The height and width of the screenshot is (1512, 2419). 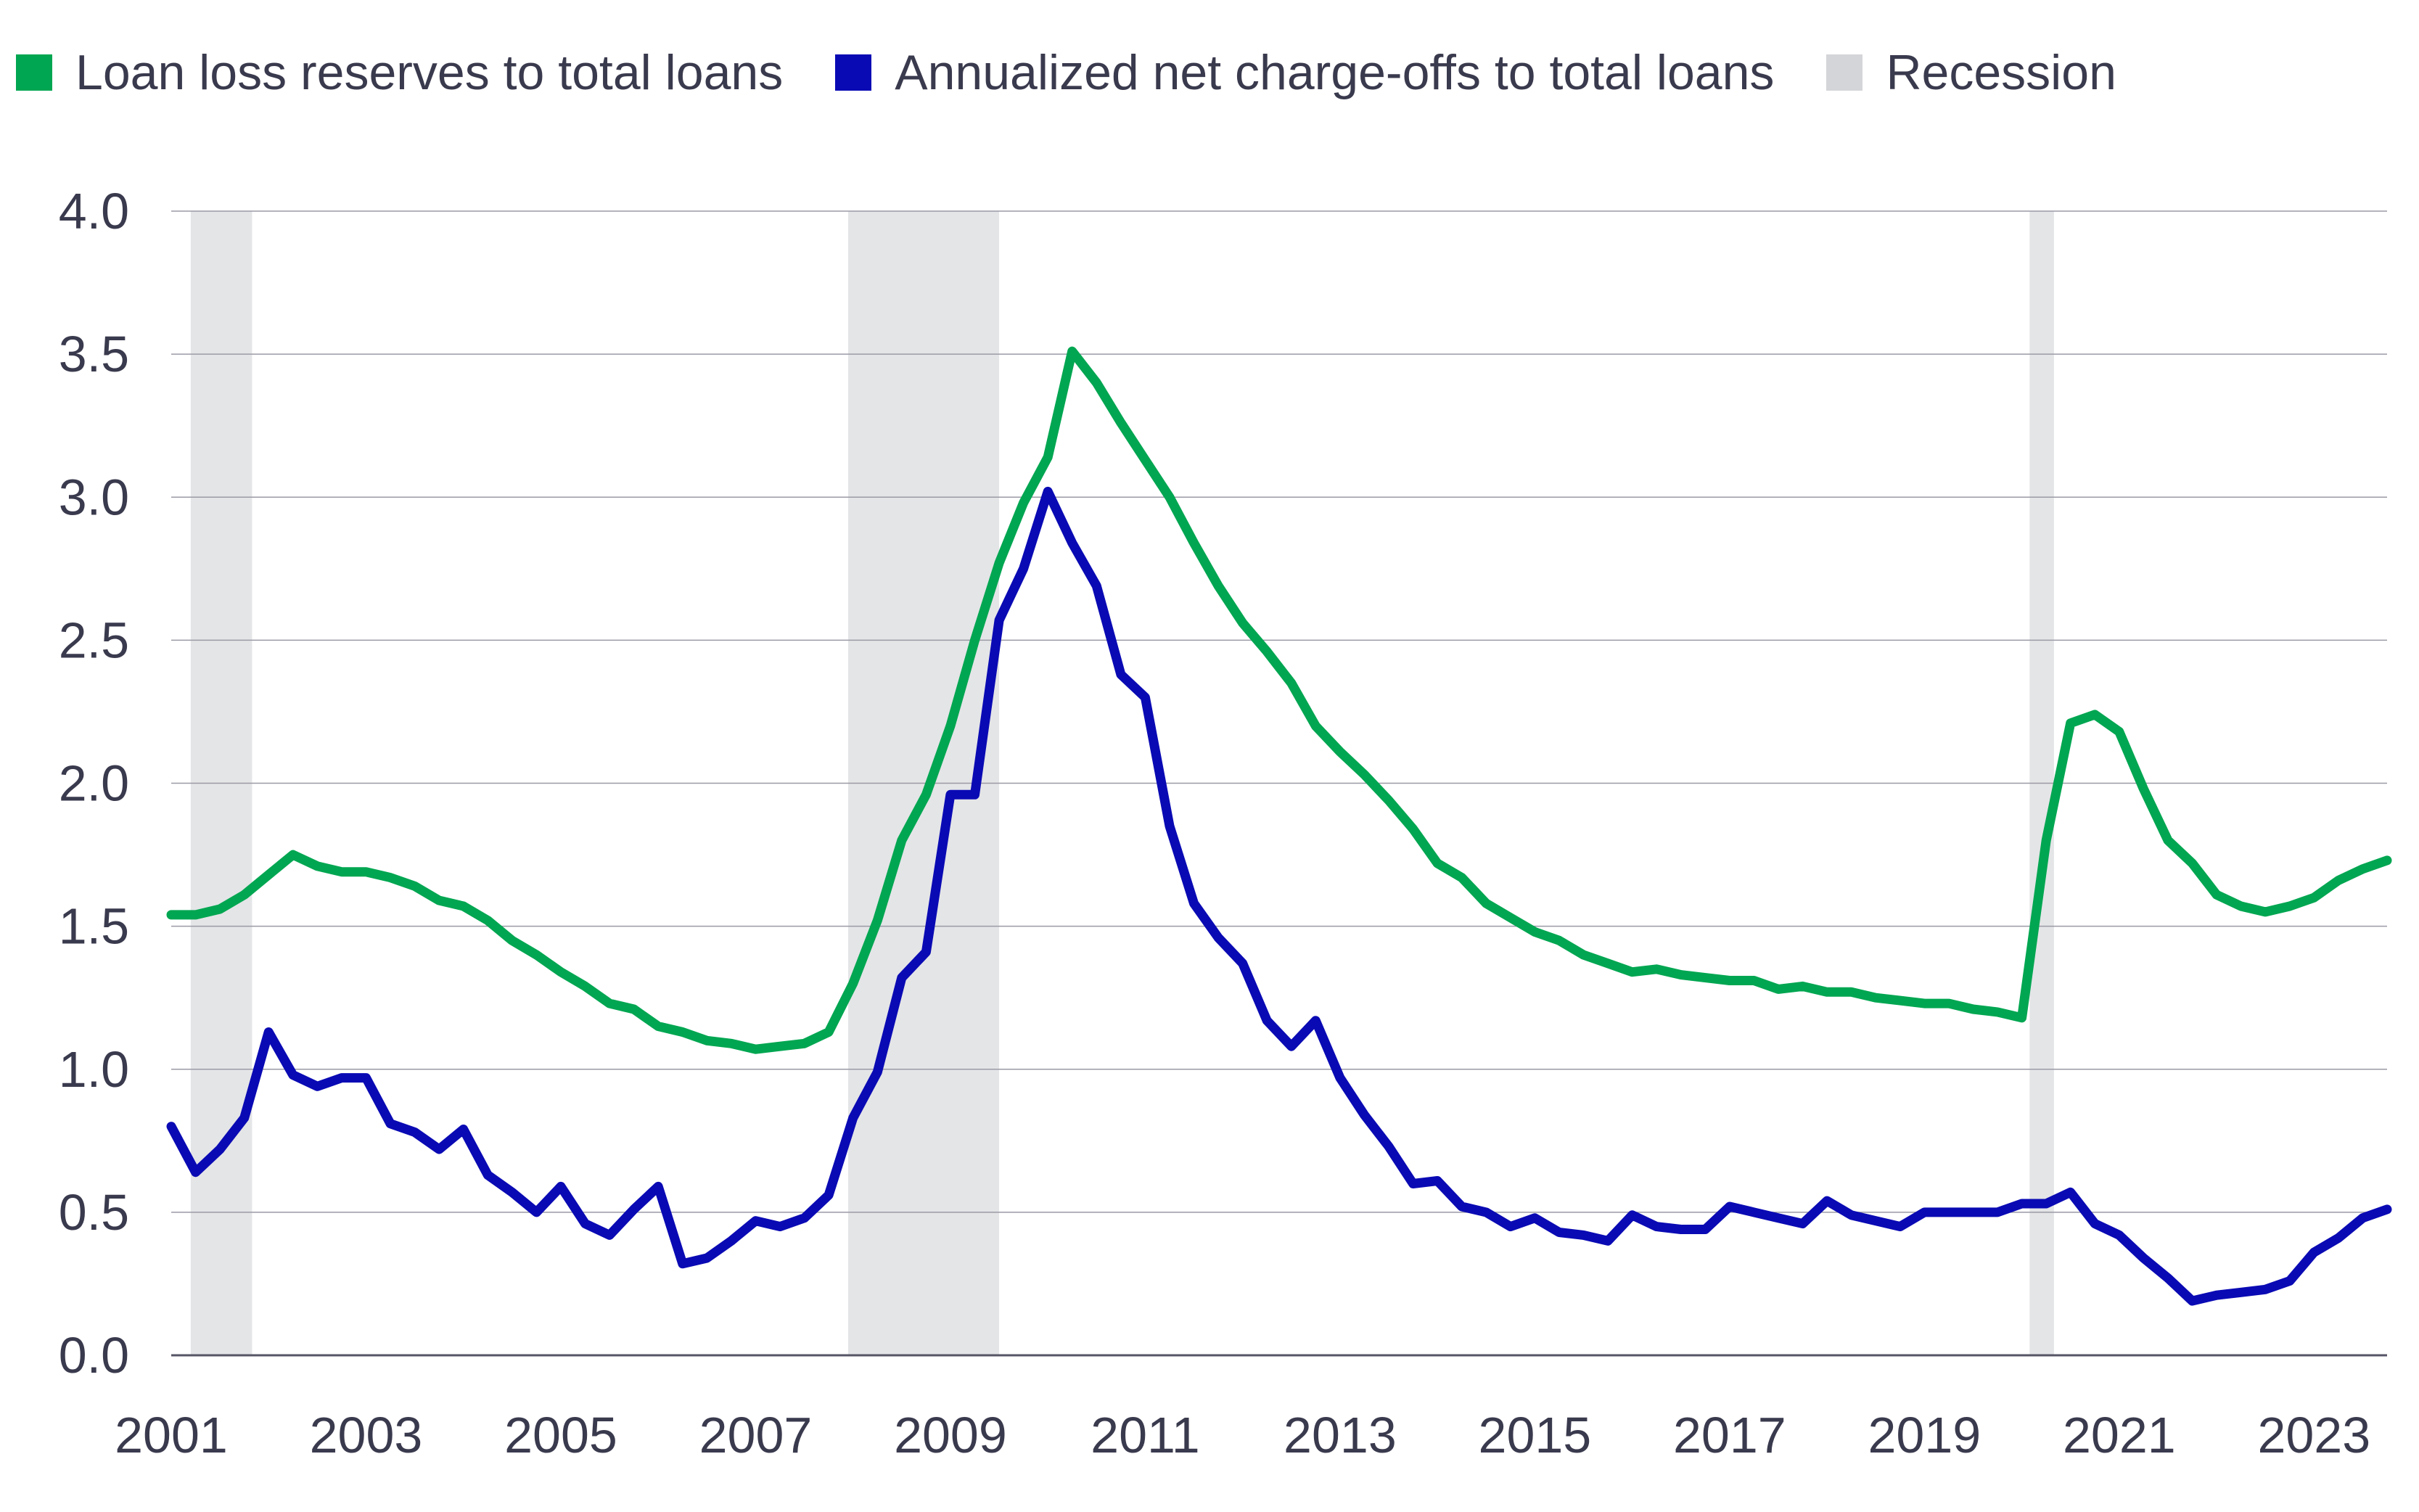 I want to click on x-tick-label: 2001, so click(x=171, y=1435).